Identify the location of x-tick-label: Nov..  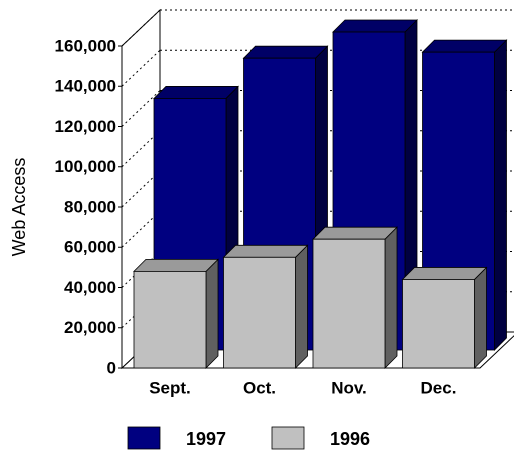
(349, 387).